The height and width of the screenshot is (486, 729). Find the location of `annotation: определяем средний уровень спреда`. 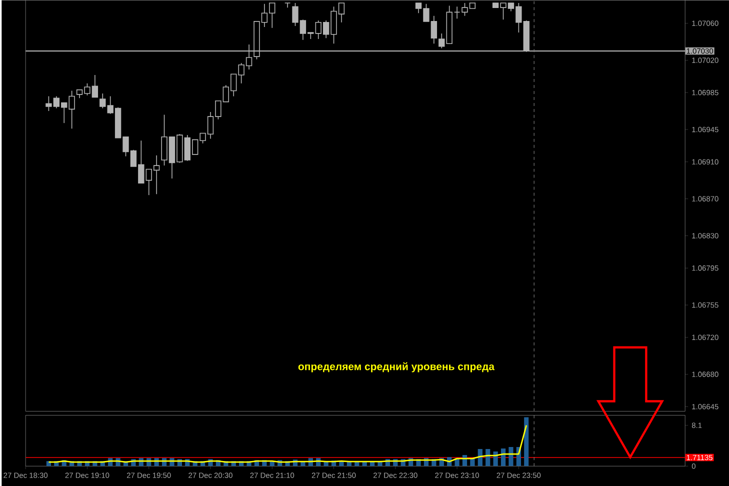

annotation: определяем средний уровень спреда is located at coordinates (396, 367).